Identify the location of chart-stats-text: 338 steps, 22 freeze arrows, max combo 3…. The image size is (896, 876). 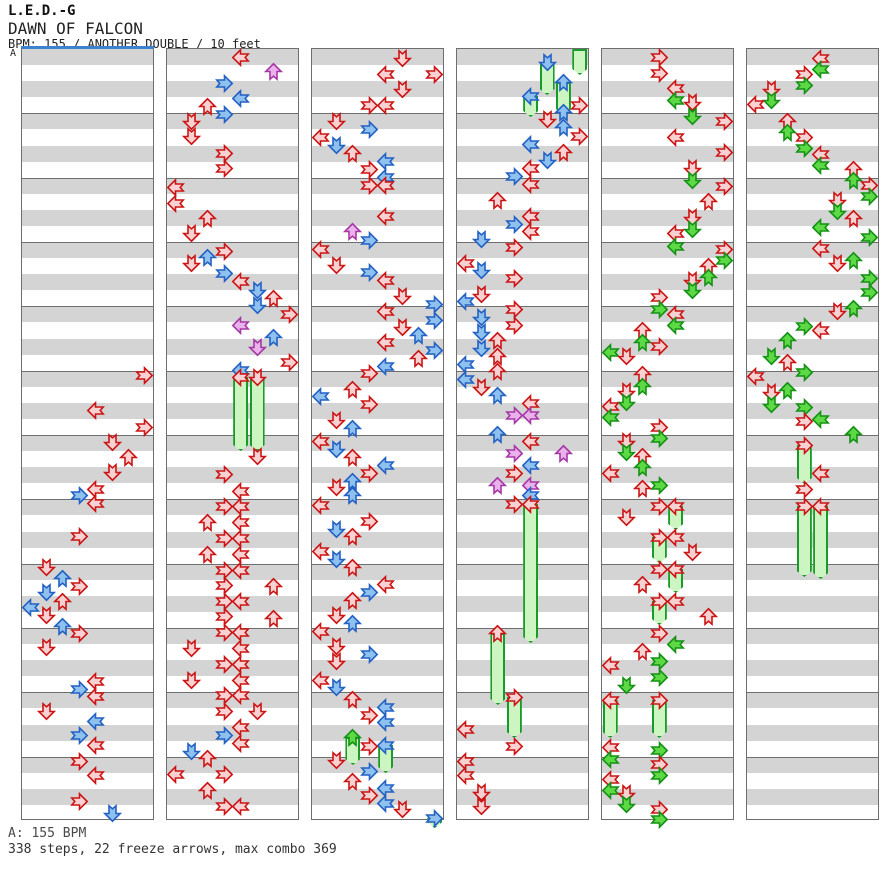
(172, 849).